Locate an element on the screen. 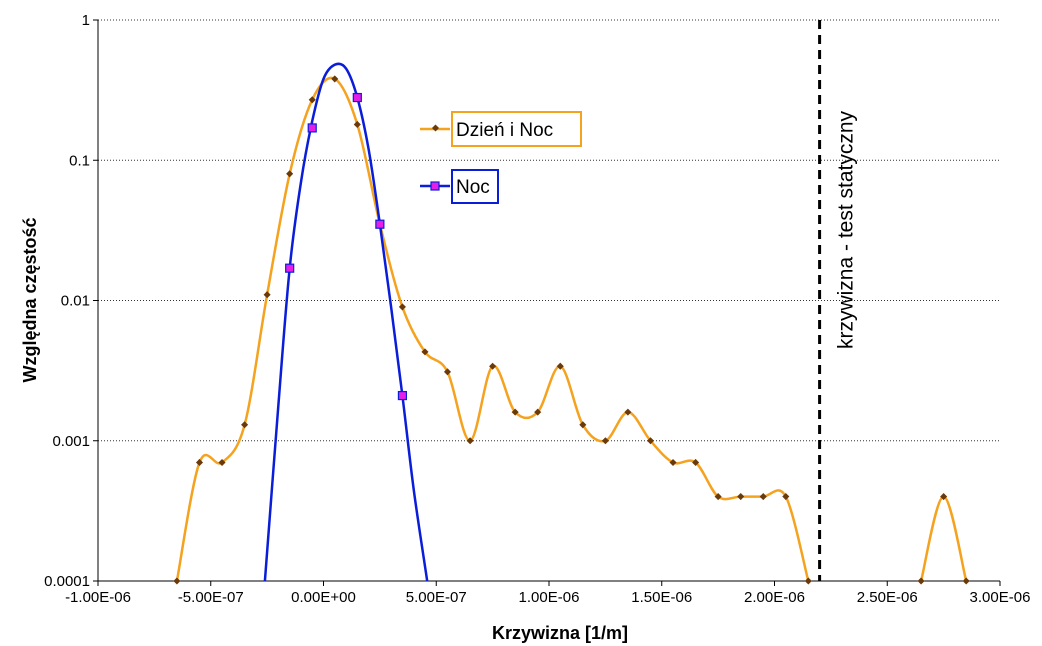 Image resolution: width=1042 pixels, height=646 pixels. legend-label-noc: Noc is located at coordinates (473, 187).